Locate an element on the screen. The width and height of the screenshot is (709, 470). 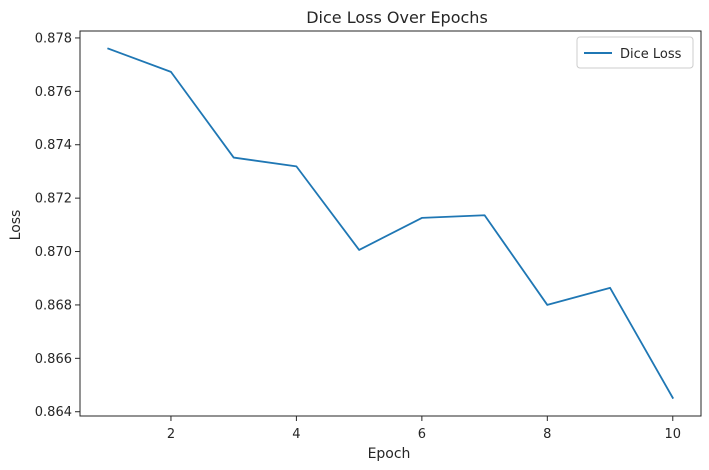
legend: Dice Loss is located at coordinates (635, 52).